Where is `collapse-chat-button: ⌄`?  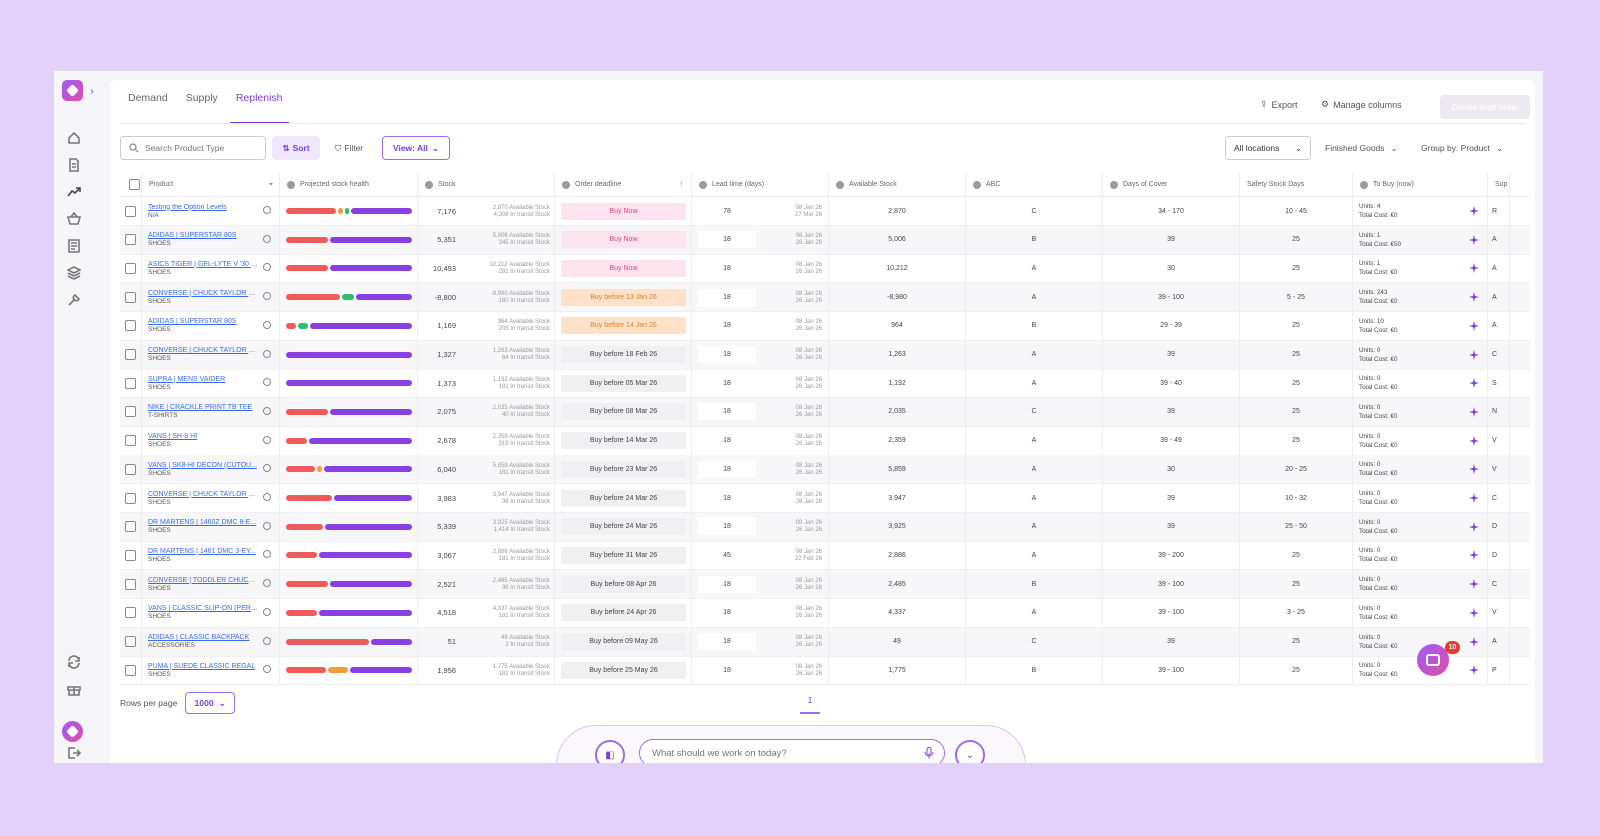
collapse-chat-button: ⌄ is located at coordinates (970, 751).